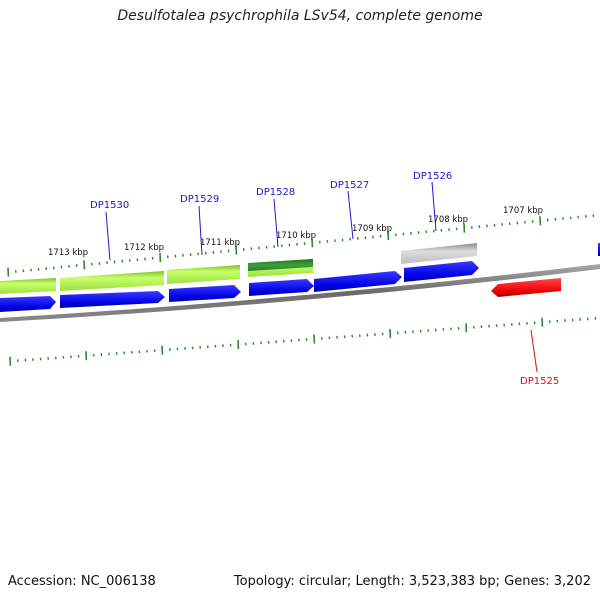  What do you see at coordinates (432, 176) in the screenshot?
I see `gene-label-dp1526: DP1526` at bounding box center [432, 176].